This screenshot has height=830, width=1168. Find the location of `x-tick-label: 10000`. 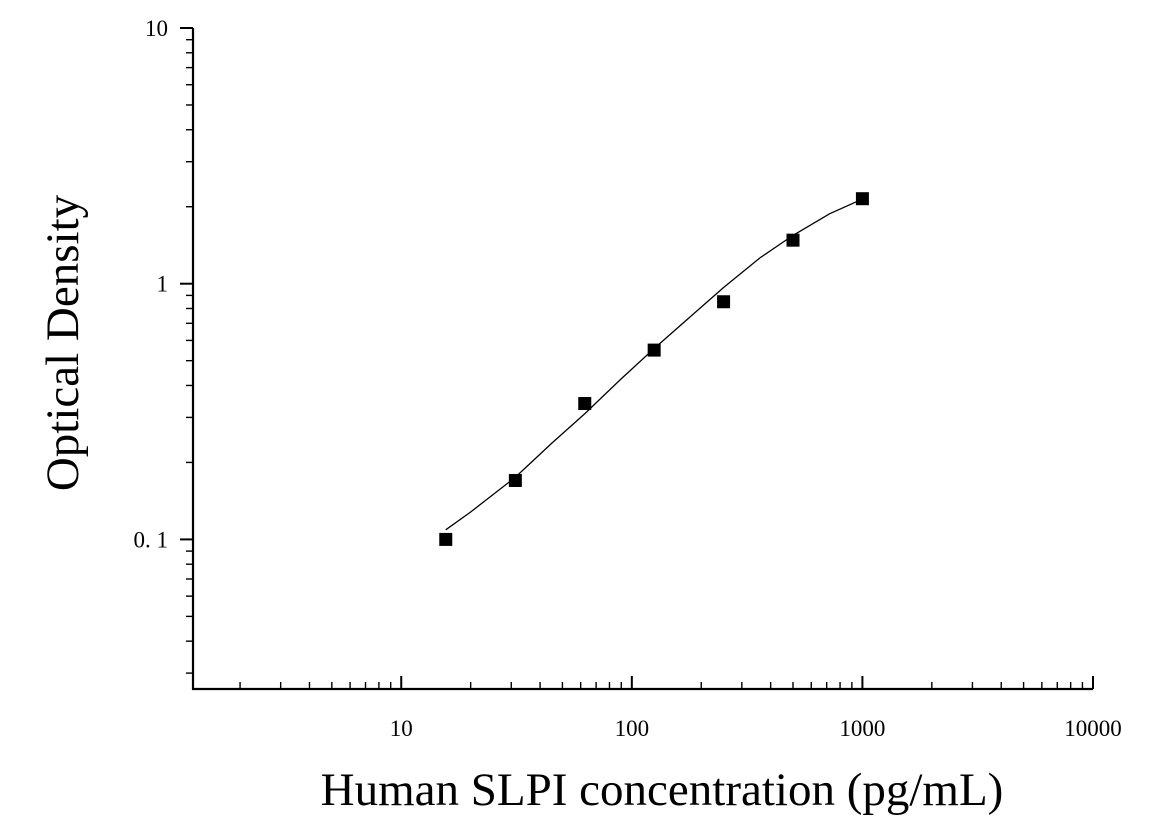

x-tick-label: 10000 is located at coordinates (1093, 728).